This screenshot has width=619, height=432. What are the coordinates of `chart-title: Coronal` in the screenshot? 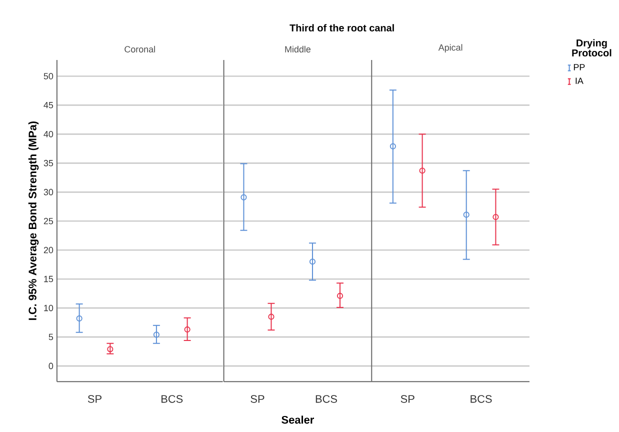 It's located at (139, 49).